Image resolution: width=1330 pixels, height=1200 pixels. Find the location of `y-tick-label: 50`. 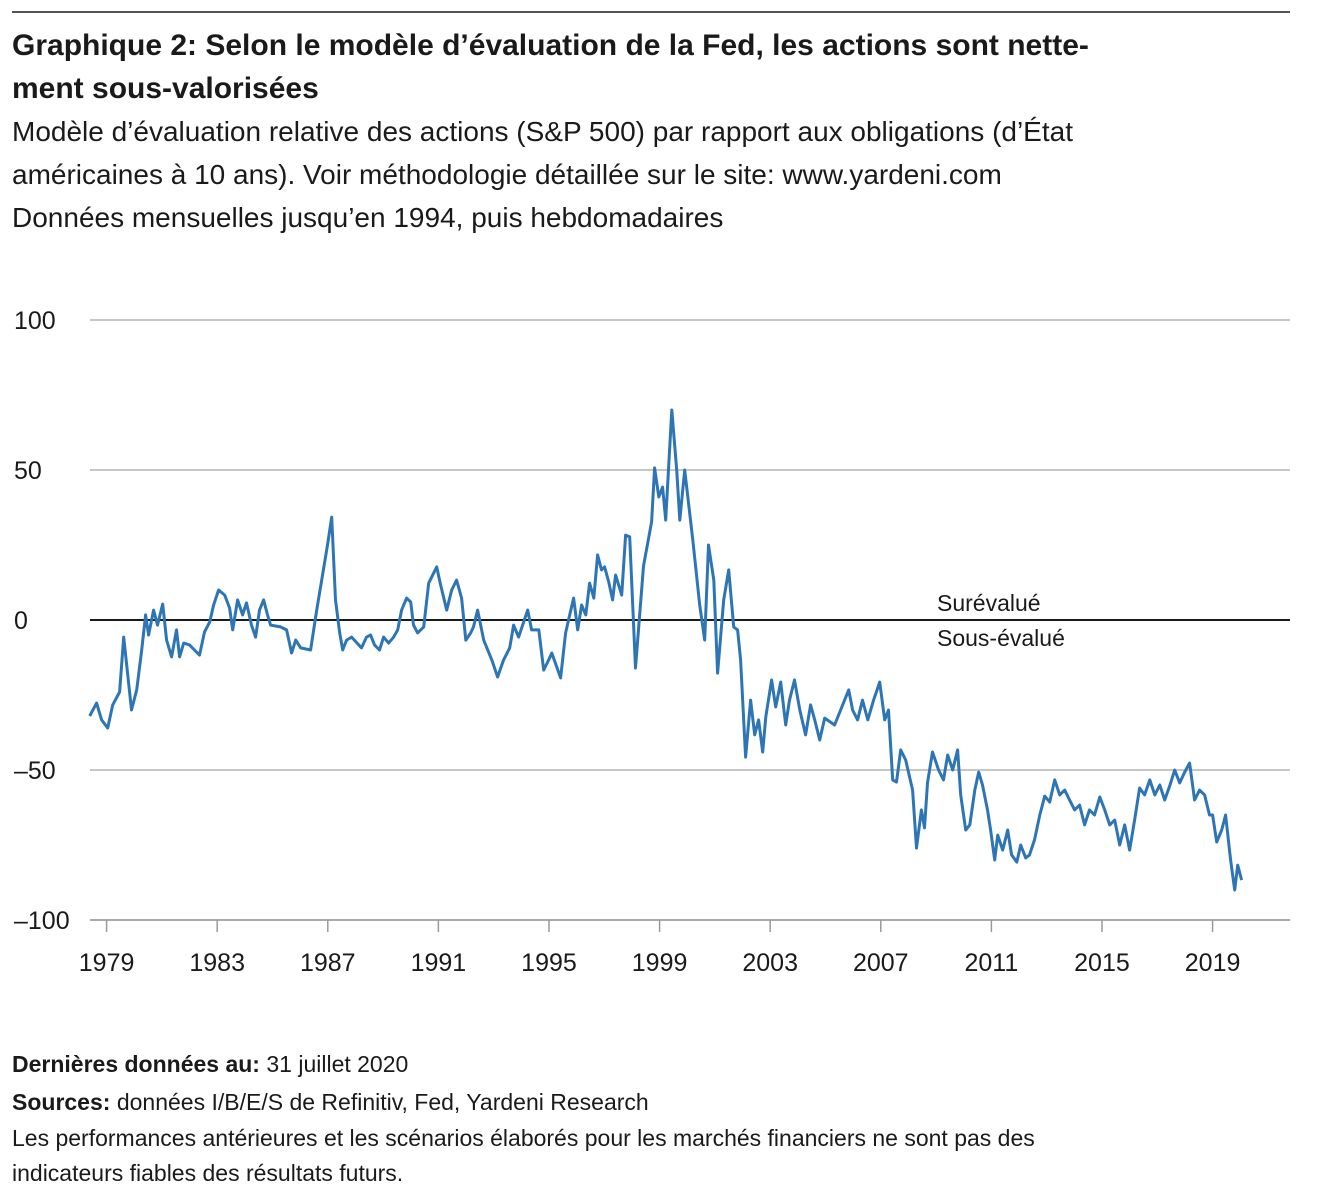

y-tick-label: 50 is located at coordinates (28, 471).